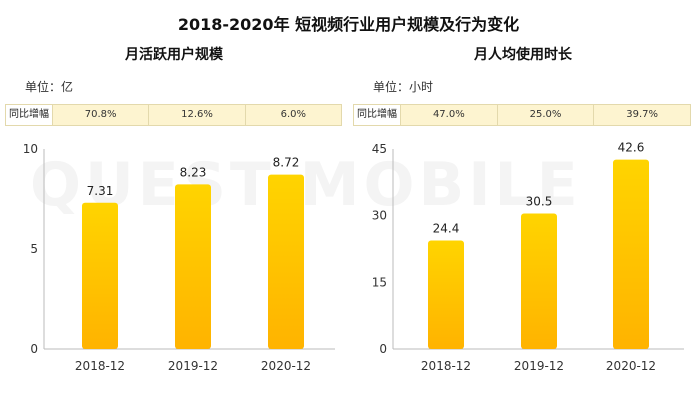 The width and height of the screenshot is (697, 401). I want to click on unit-label-usage: 单位：小时, so click(403, 87).